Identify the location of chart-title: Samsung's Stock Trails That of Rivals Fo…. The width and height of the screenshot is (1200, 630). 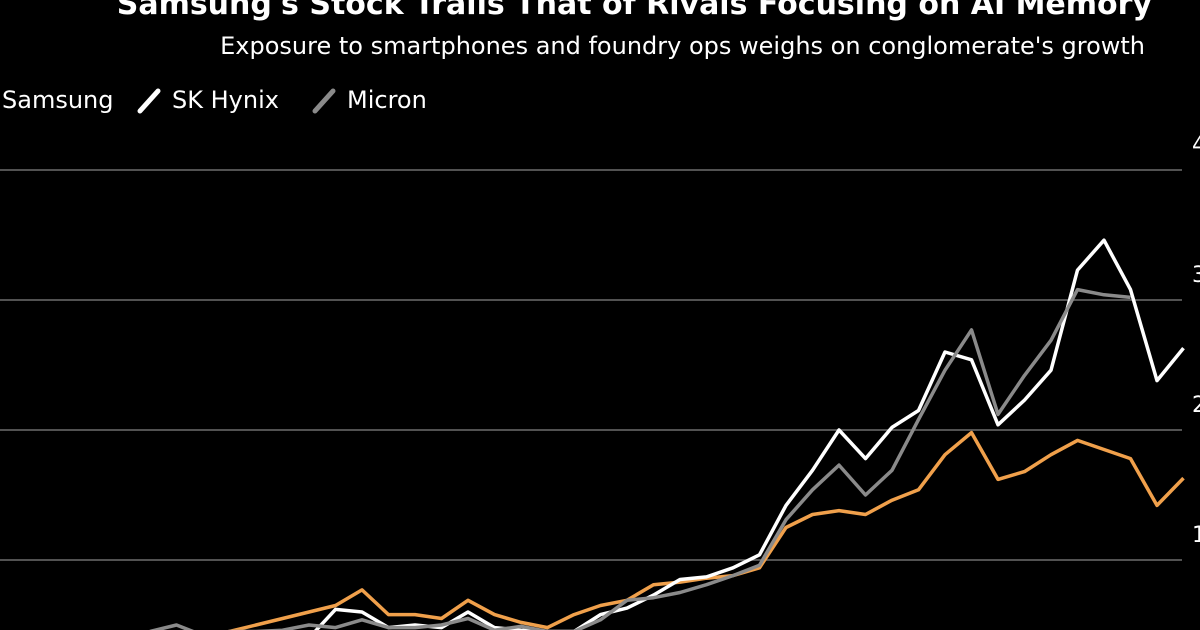
(635, 11).